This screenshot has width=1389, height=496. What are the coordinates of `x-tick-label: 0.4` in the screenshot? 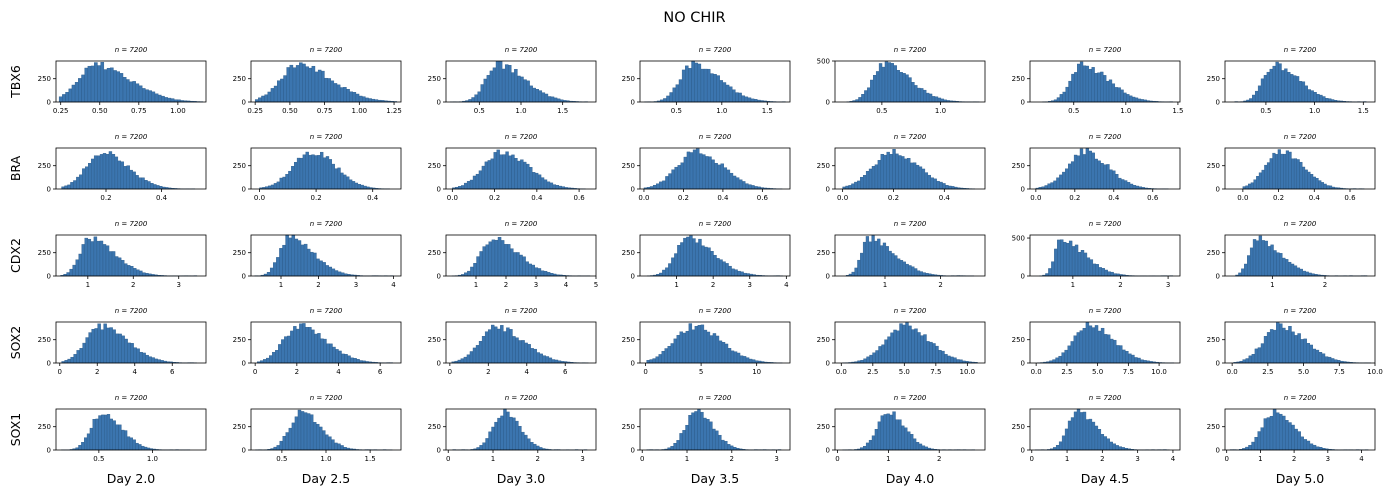 It's located at (162, 198).